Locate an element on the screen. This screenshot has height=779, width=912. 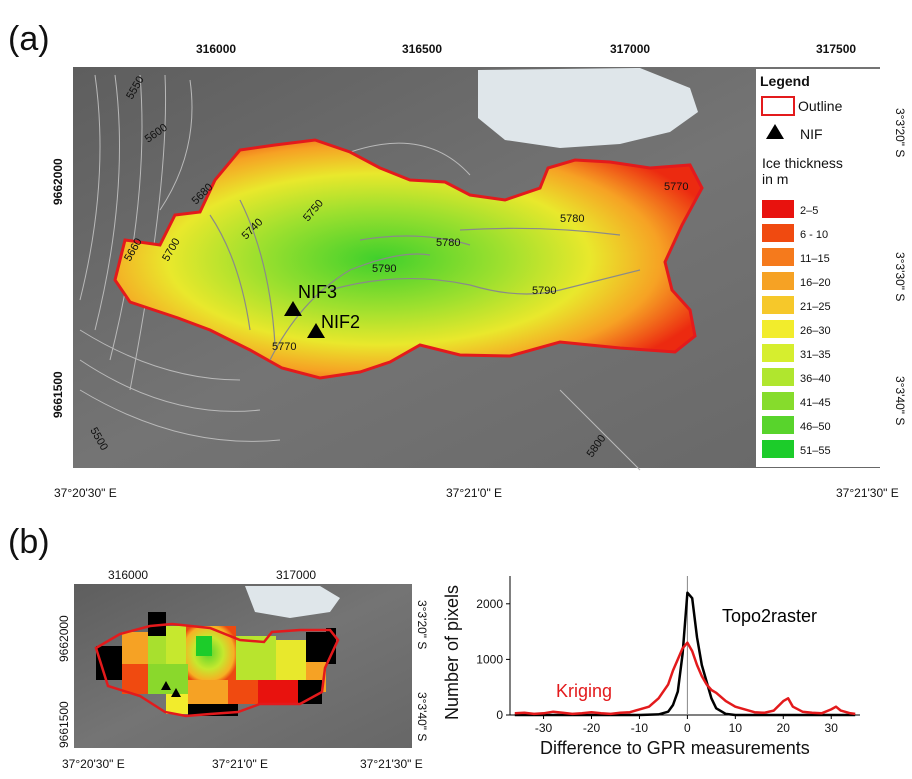
legend-thickness-title: Ice thickness is located at coordinates (802, 163).